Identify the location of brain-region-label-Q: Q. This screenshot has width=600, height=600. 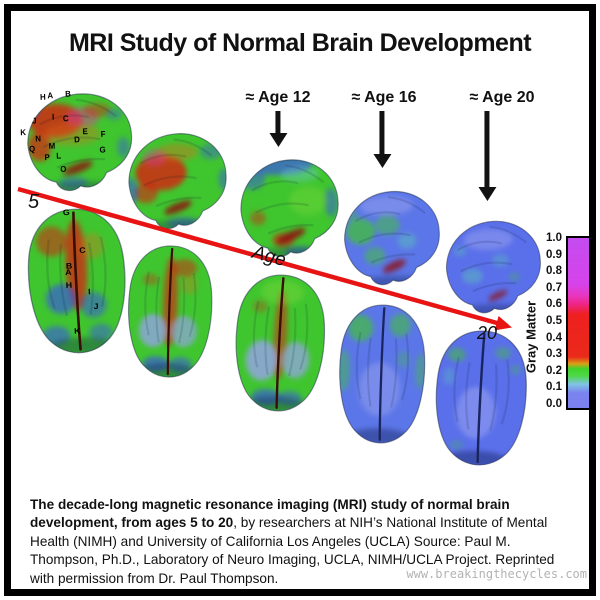
(32, 148).